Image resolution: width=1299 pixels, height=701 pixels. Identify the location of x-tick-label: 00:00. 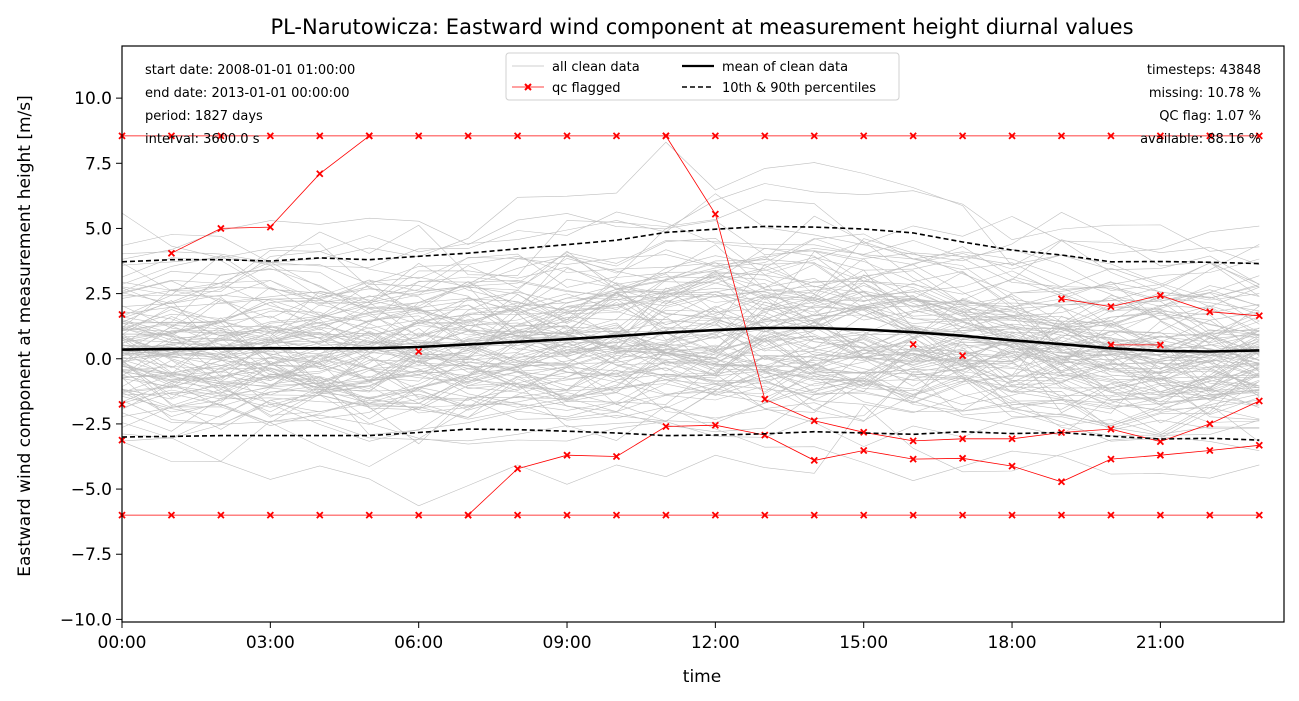
(122, 643).